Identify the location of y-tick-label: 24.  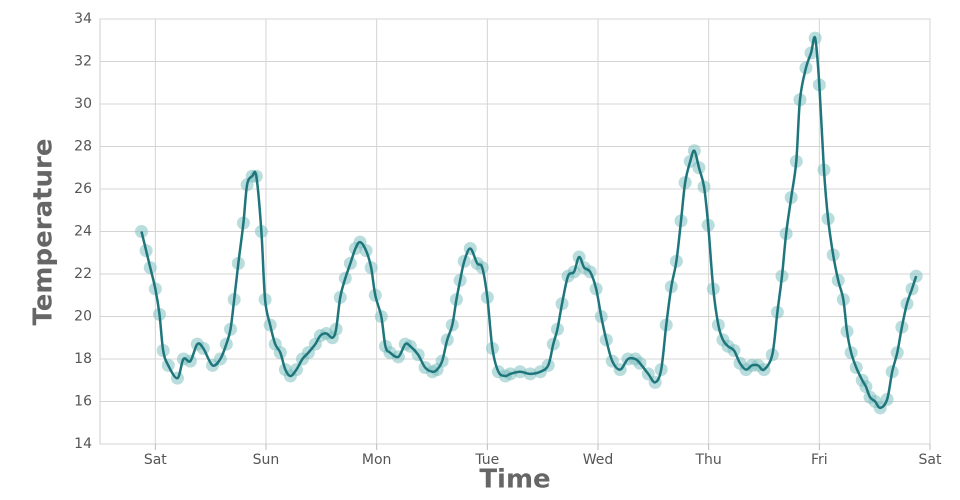
(83, 232).